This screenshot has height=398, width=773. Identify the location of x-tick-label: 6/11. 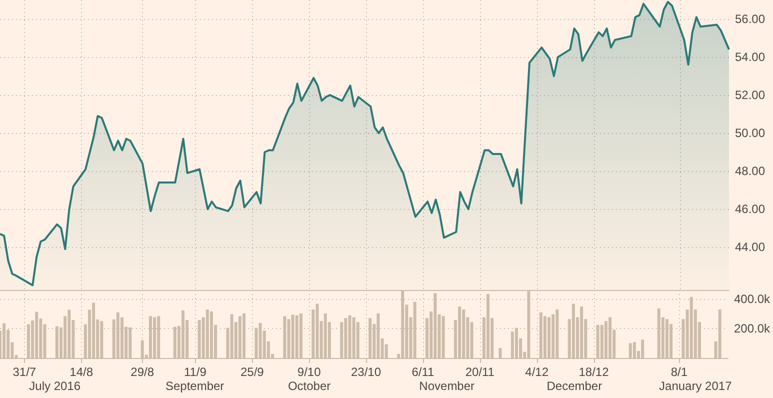
(423, 372).